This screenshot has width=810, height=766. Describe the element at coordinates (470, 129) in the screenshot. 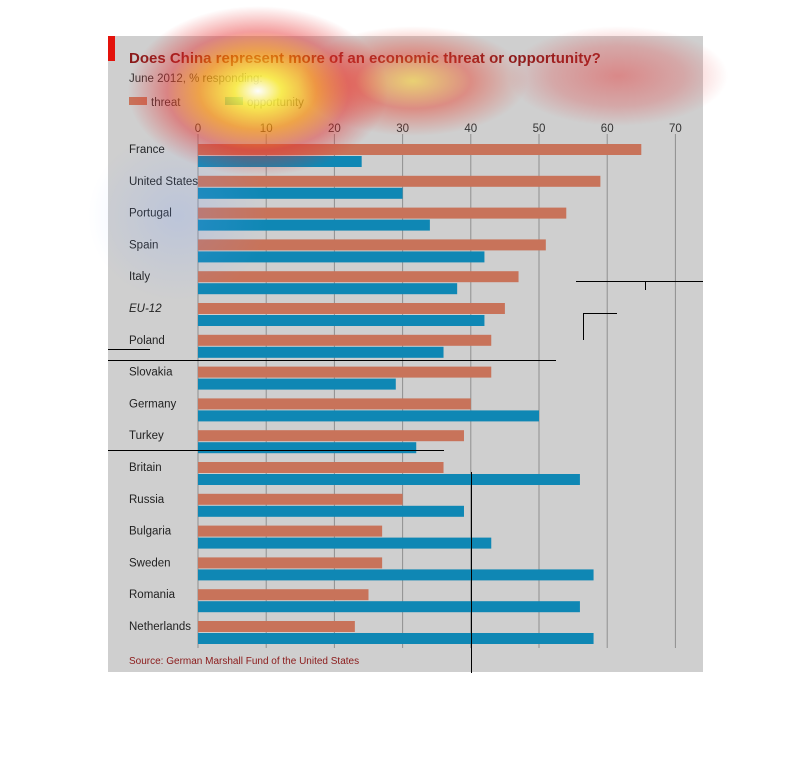

I see `x-tick-label: 40` at that location.